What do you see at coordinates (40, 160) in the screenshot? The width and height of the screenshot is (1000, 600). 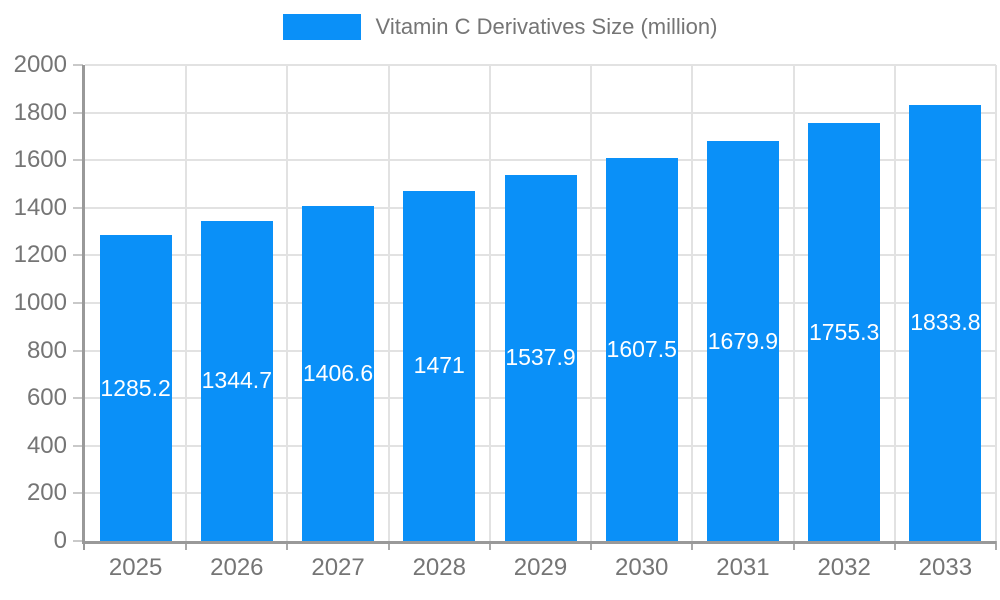 I see `y-axis-label: 1600` at bounding box center [40, 160].